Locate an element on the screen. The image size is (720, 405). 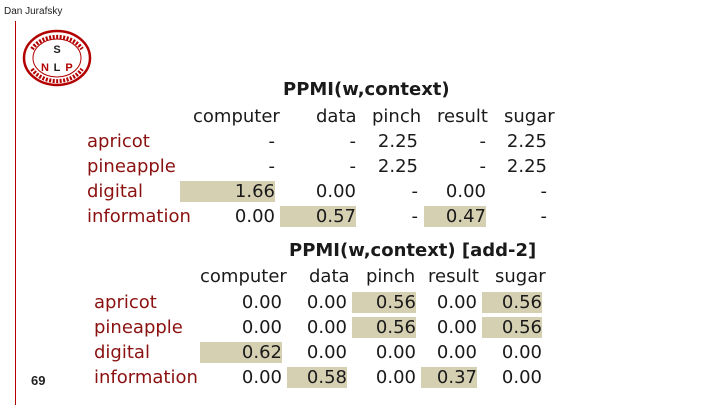
cell-data: 0.57 is located at coordinates (318, 216).